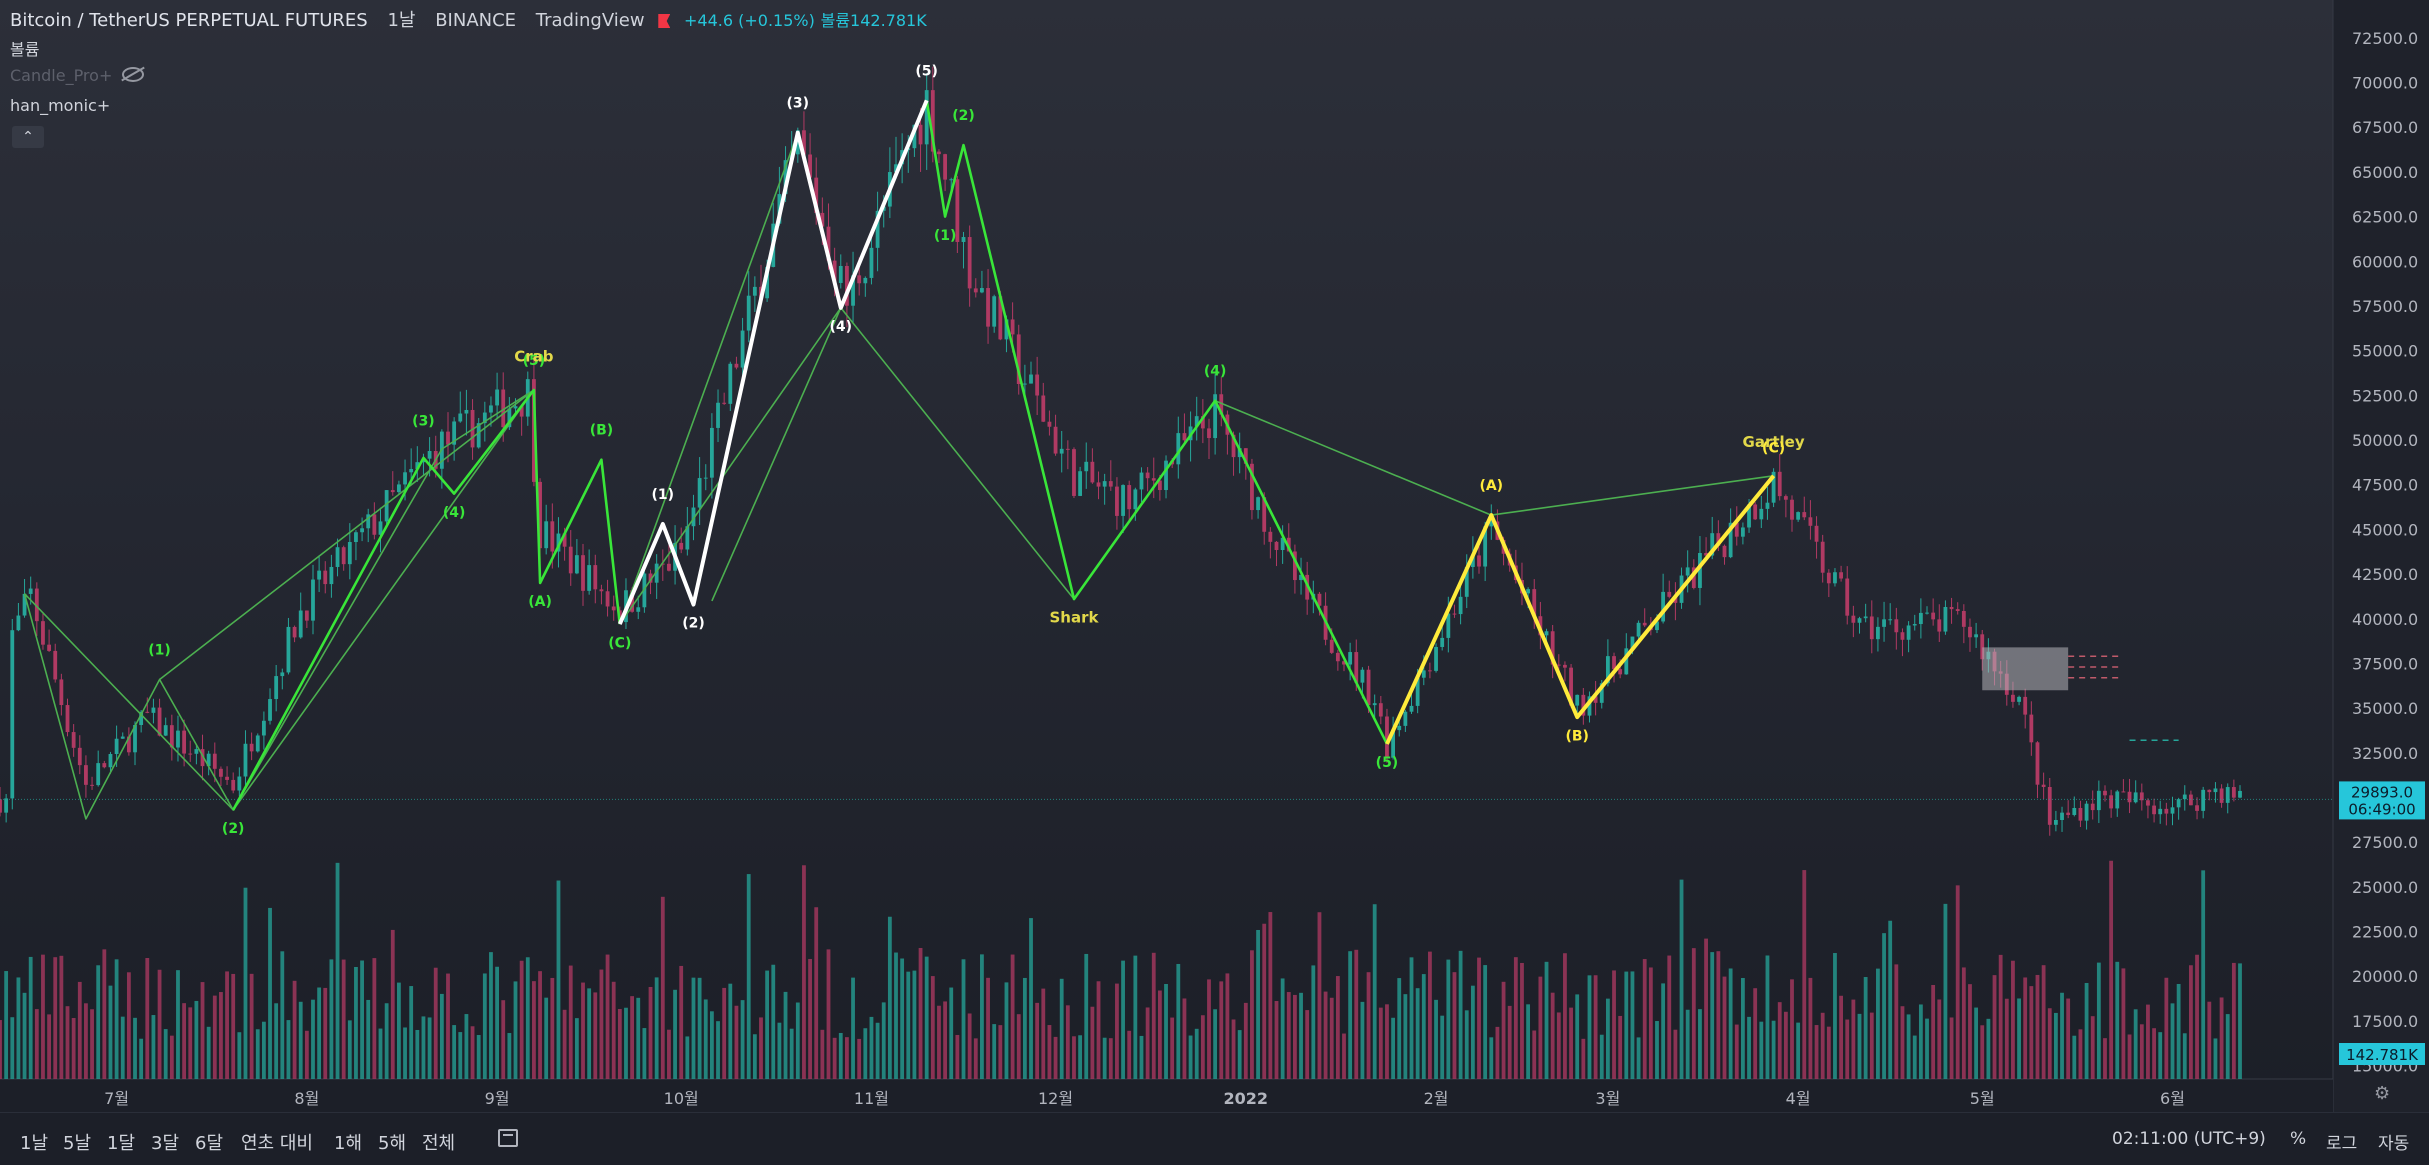 Image resolution: width=2429 pixels, height=1165 pixels. I want to click on indicator-volume: 볼륨, so click(25, 49).